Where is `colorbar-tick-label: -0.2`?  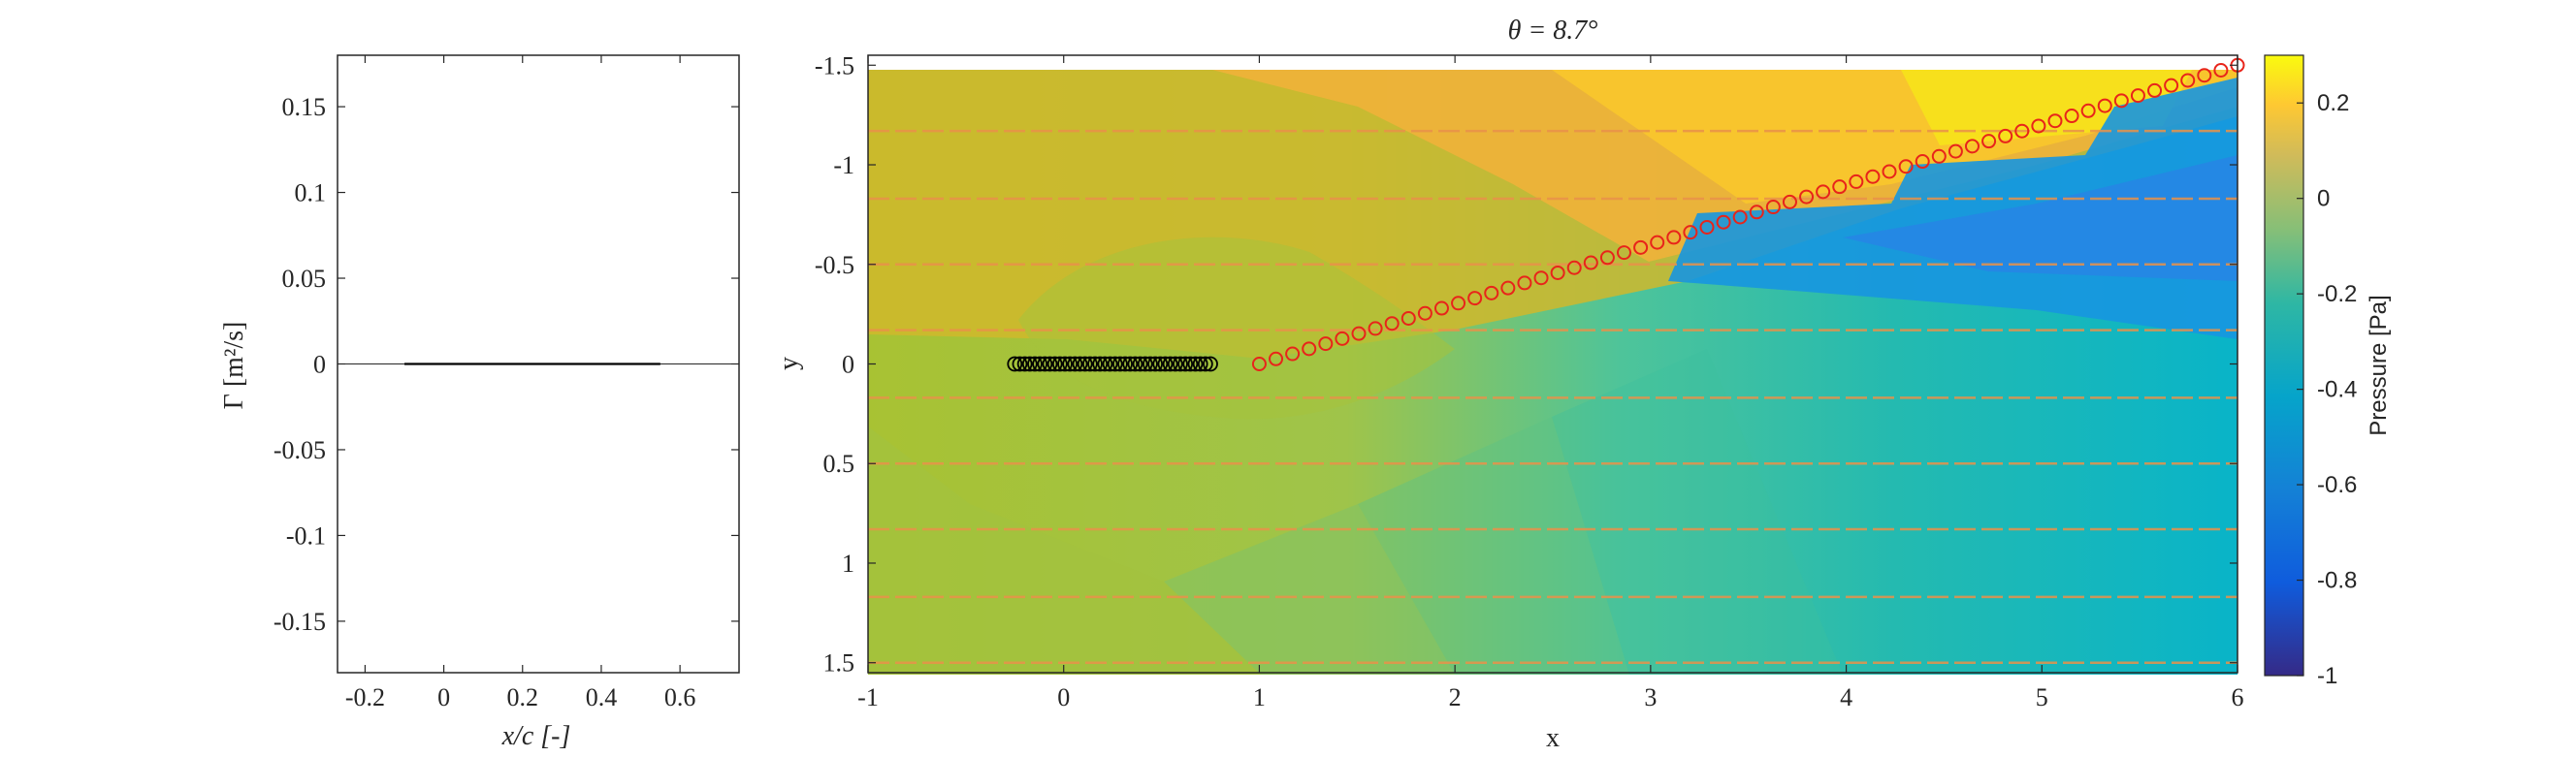
colorbar-tick-label: -0.2 is located at coordinates (2337, 294).